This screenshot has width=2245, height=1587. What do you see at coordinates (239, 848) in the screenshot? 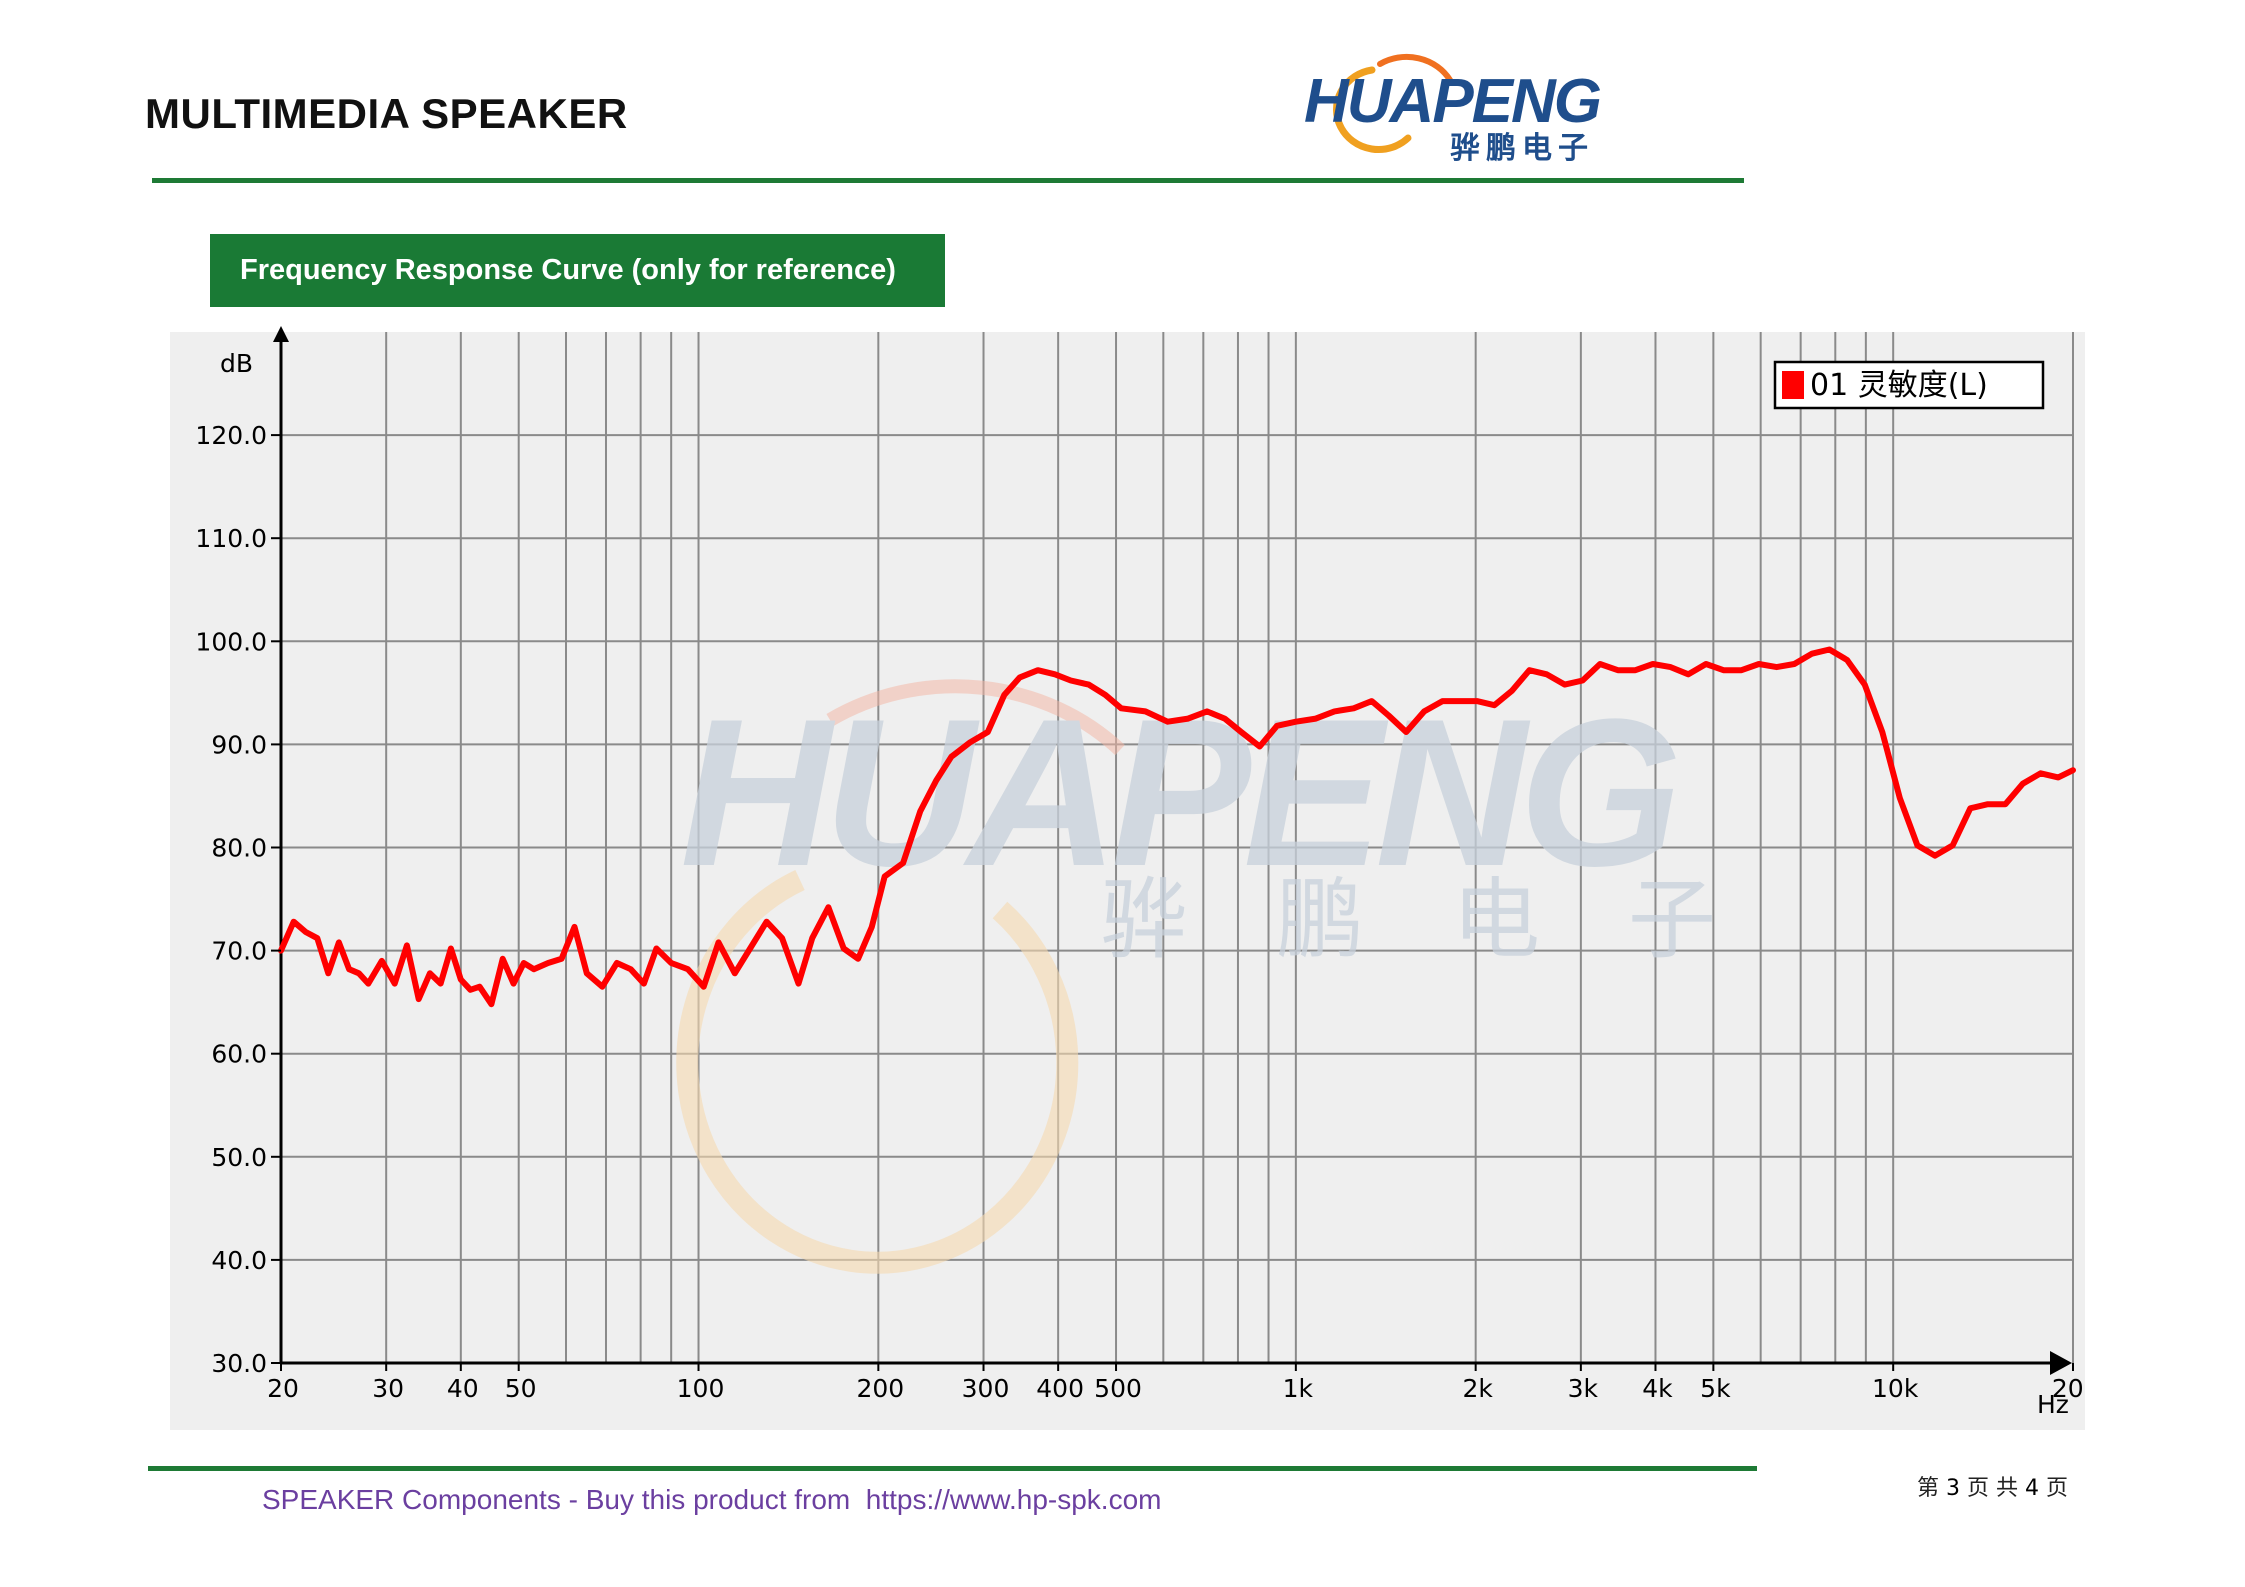
I see `y-tick-label: 80.0` at bounding box center [239, 848].